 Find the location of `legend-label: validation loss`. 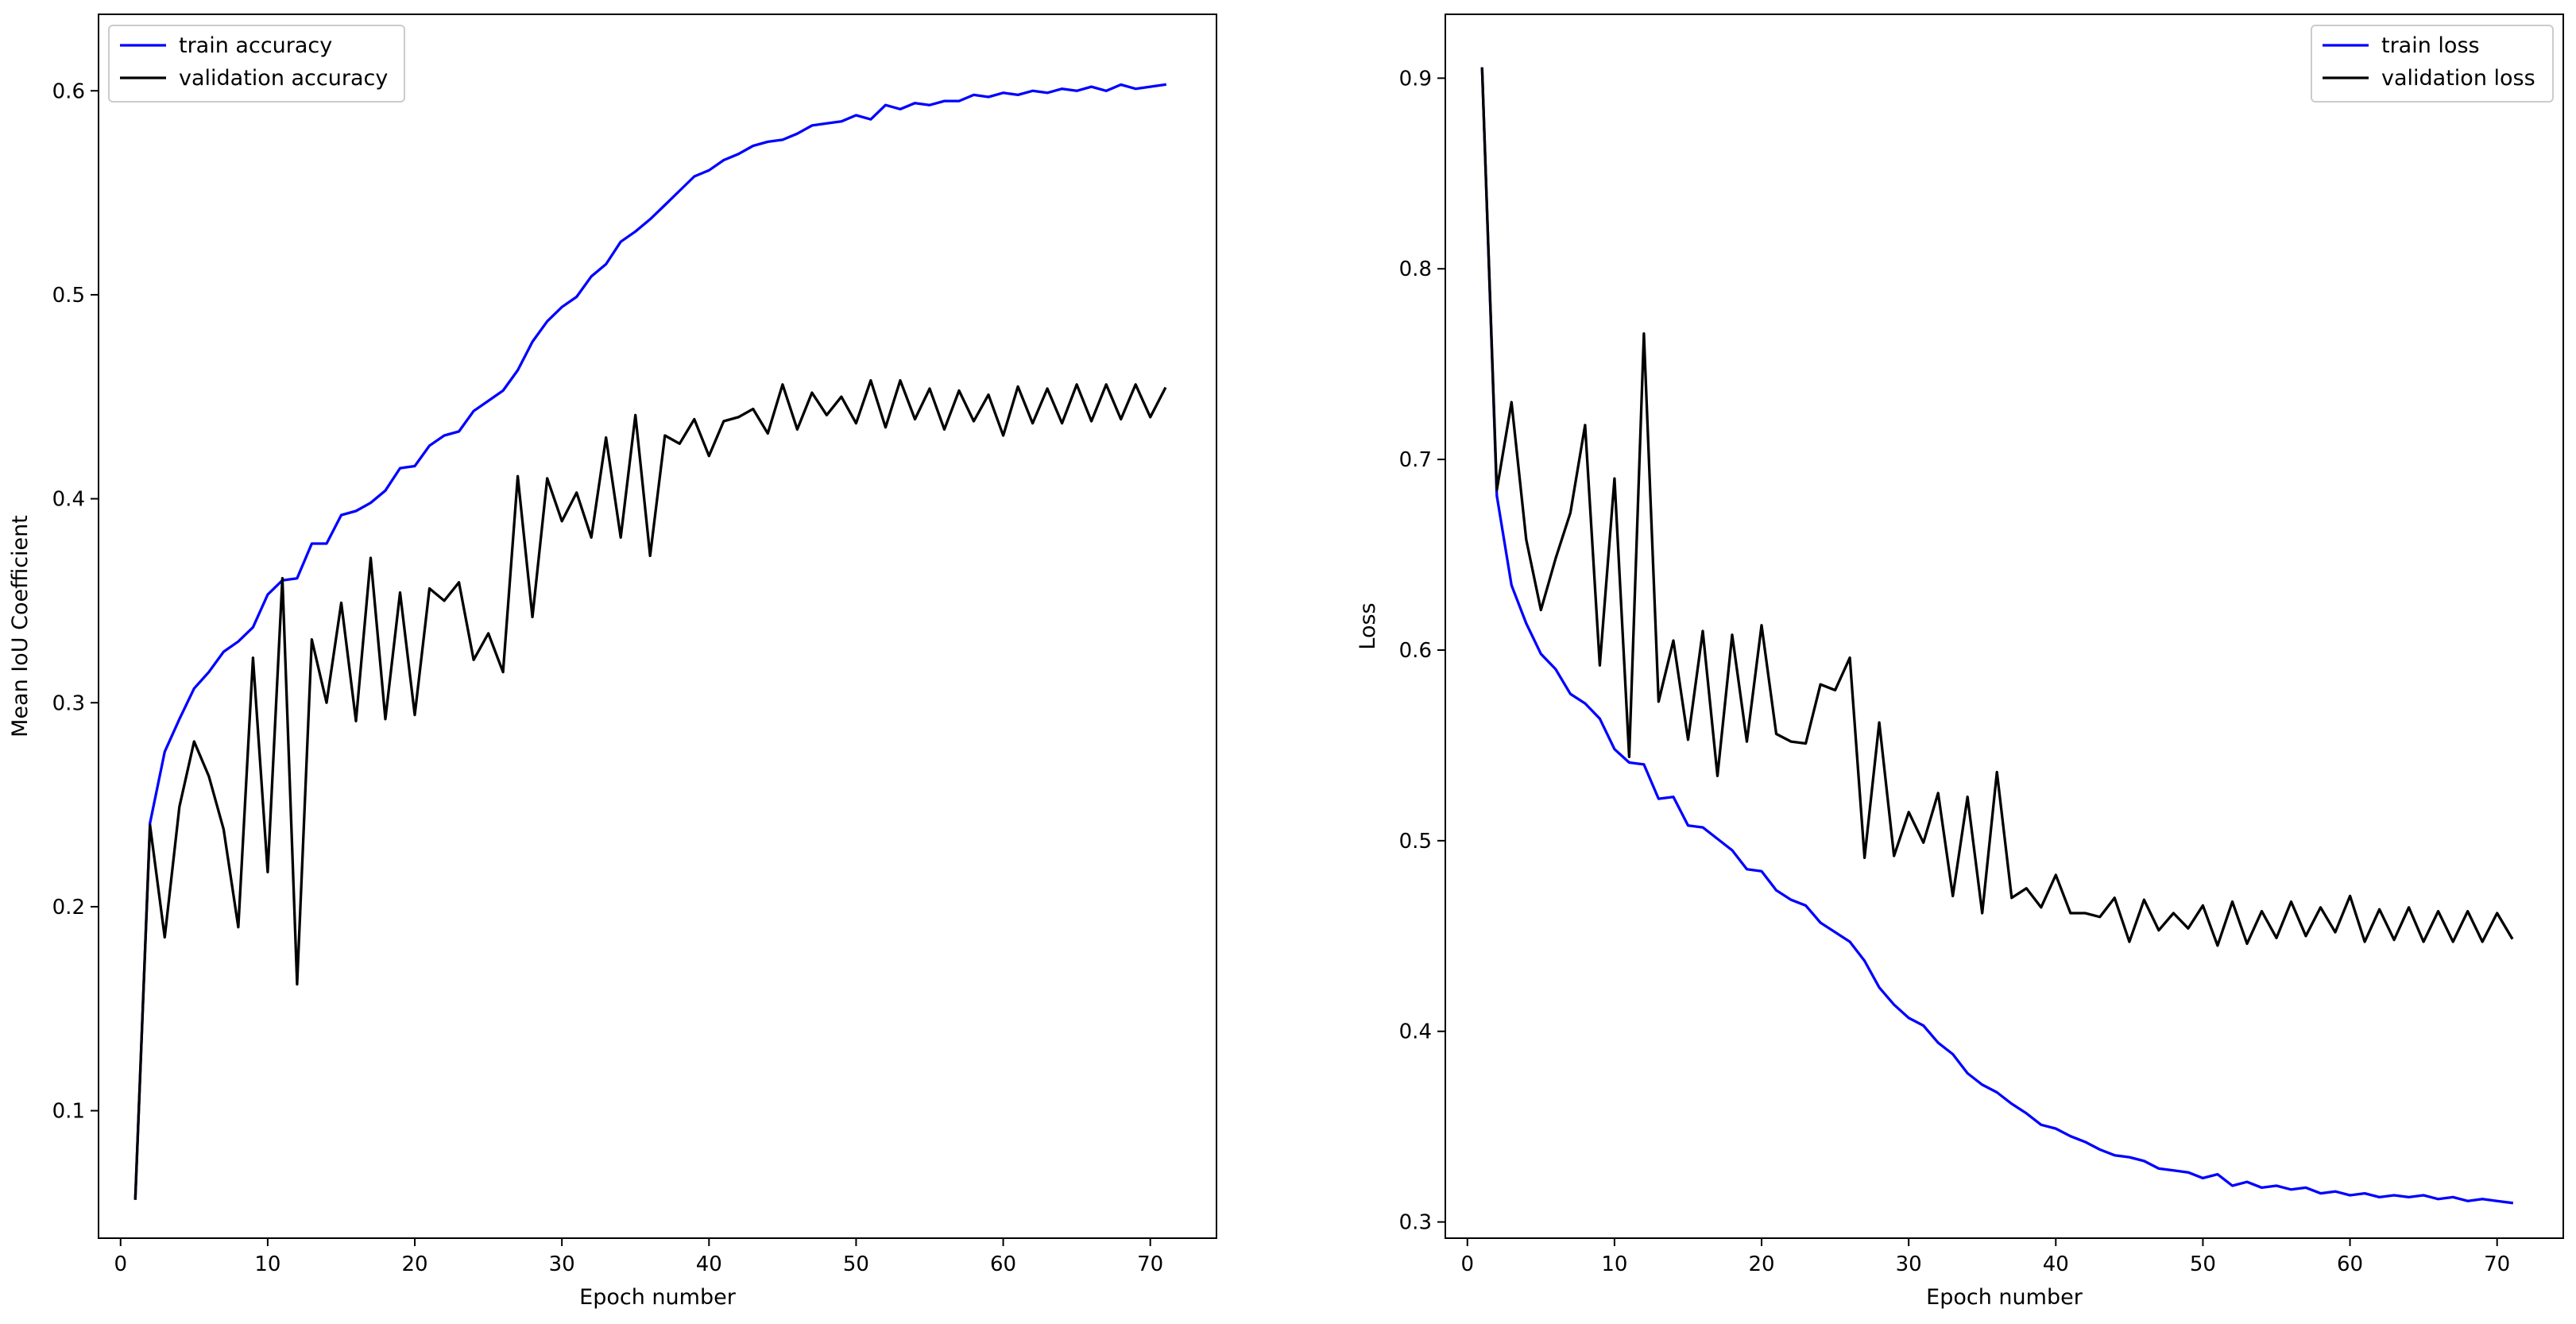

legend-label: validation loss is located at coordinates (2458, 78).